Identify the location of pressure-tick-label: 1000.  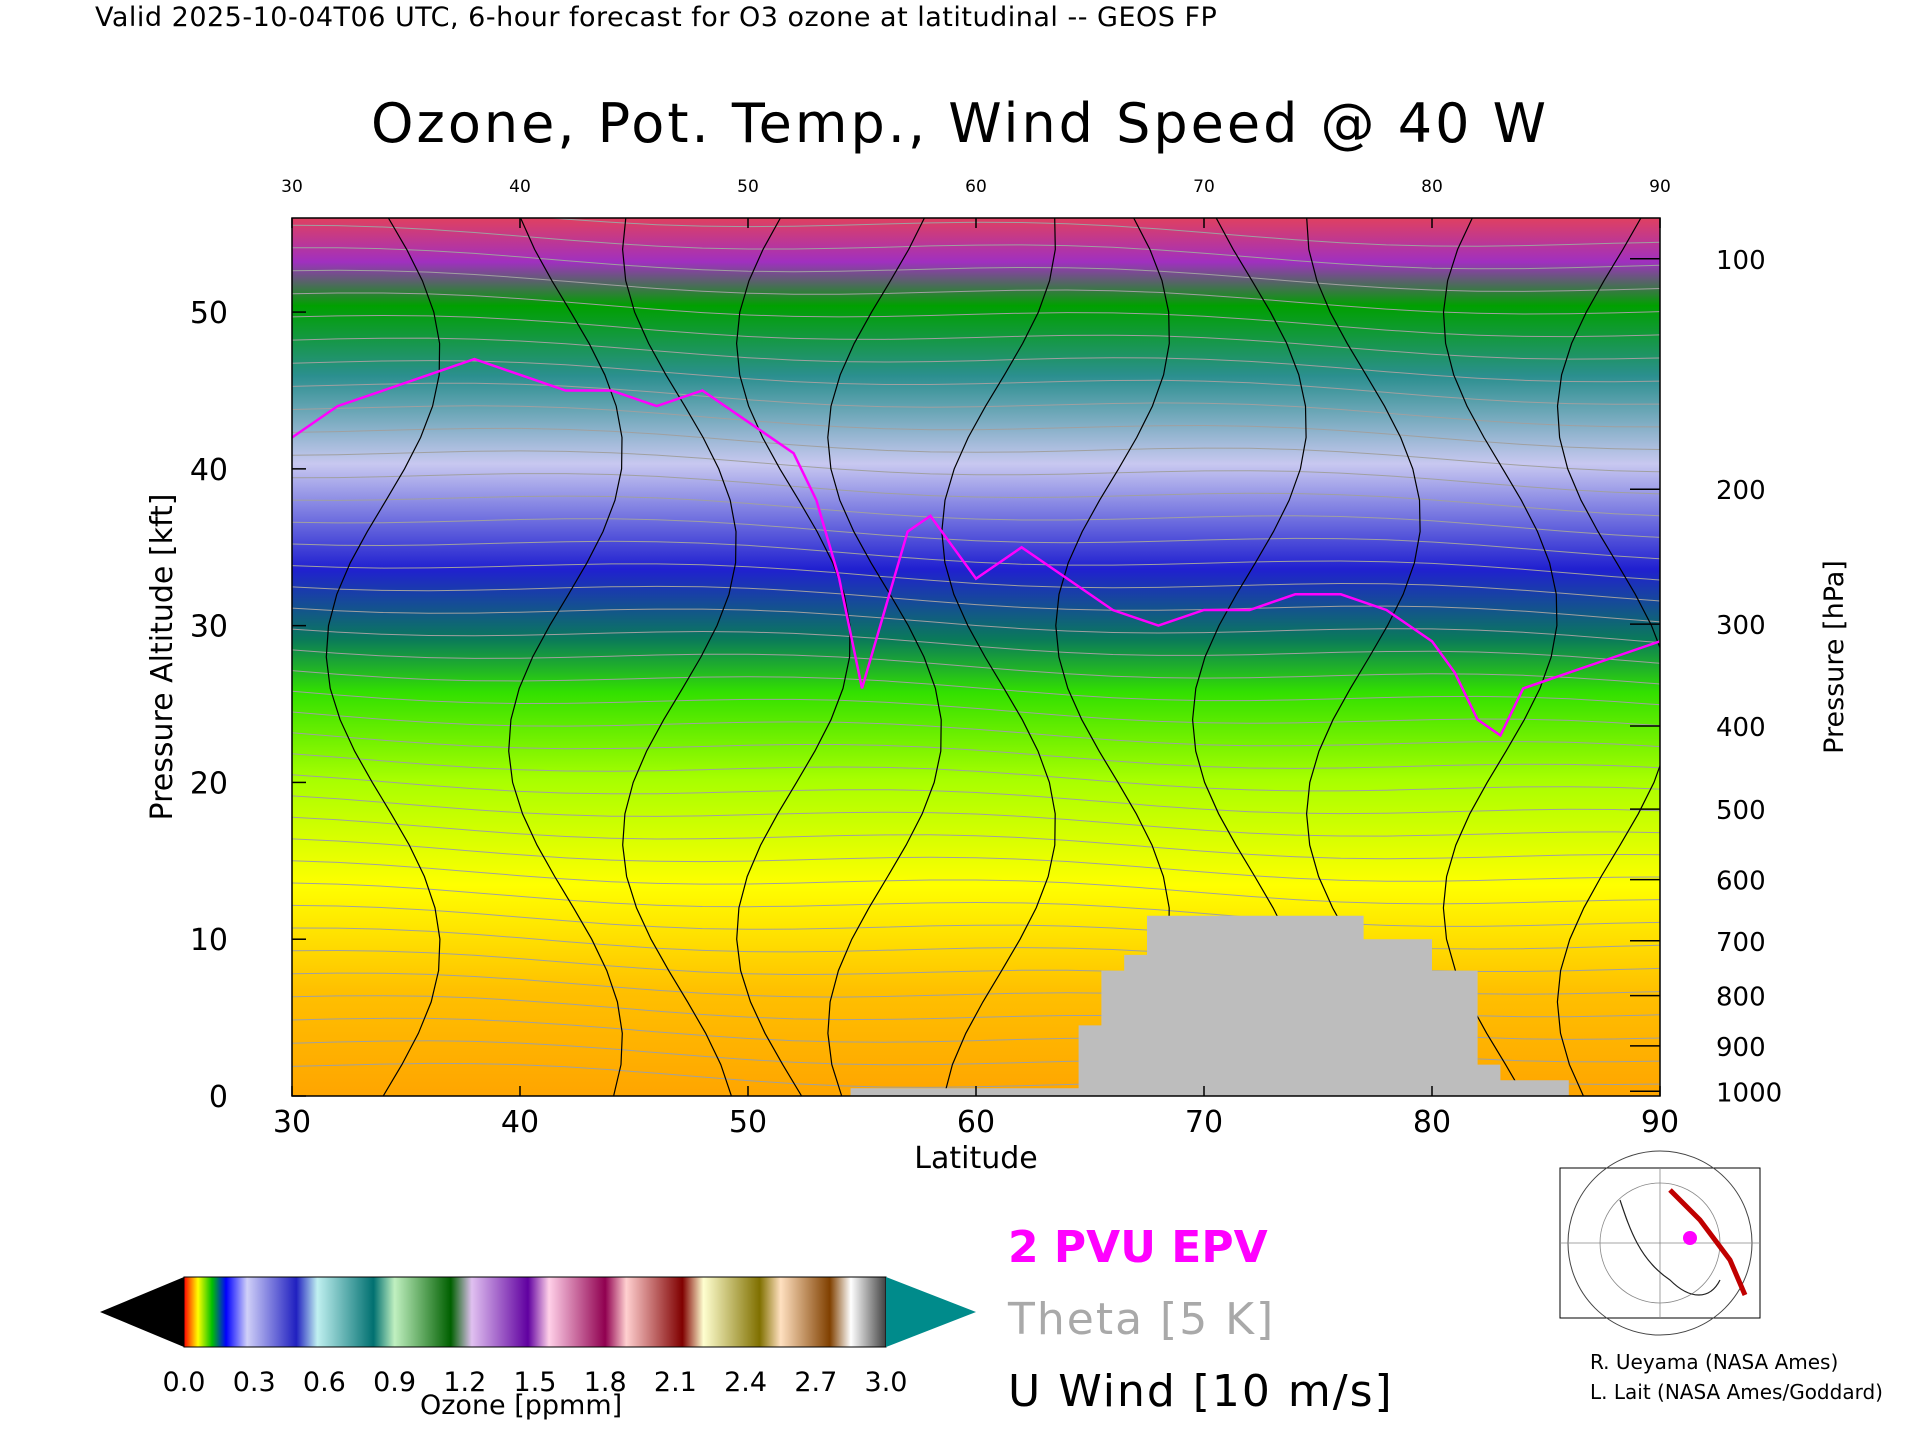
(1749, 1093).